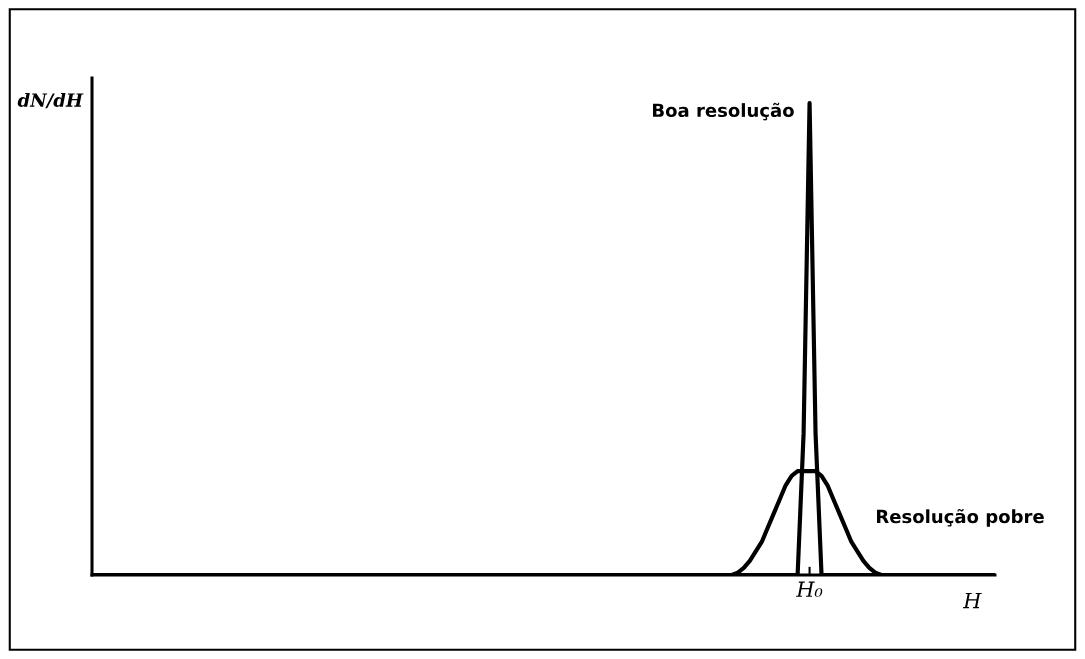 Image resolution: width=1085 pixels, height=659 pixels. What do you see at coordinates (50, 100) in the screenshot?
I see `y-axis-title: dN/dH` at bounding box center [50, 100].